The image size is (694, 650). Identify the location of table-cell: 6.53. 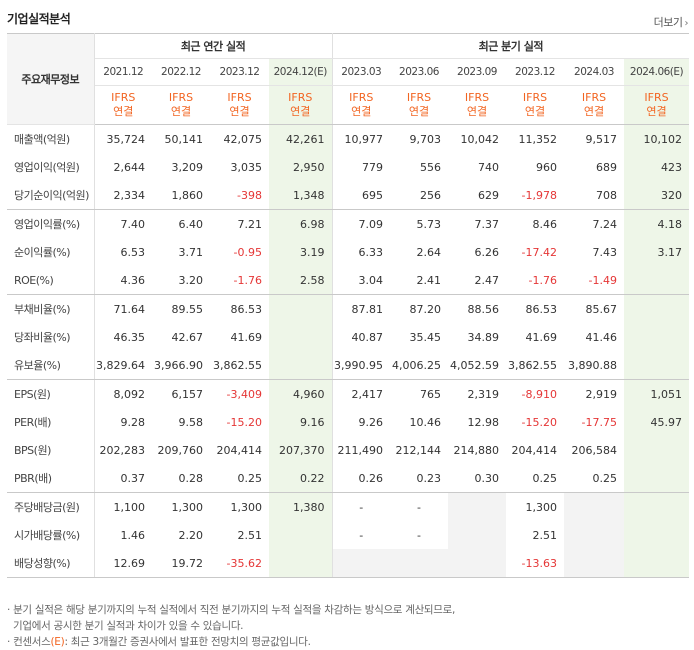
(133, 252).